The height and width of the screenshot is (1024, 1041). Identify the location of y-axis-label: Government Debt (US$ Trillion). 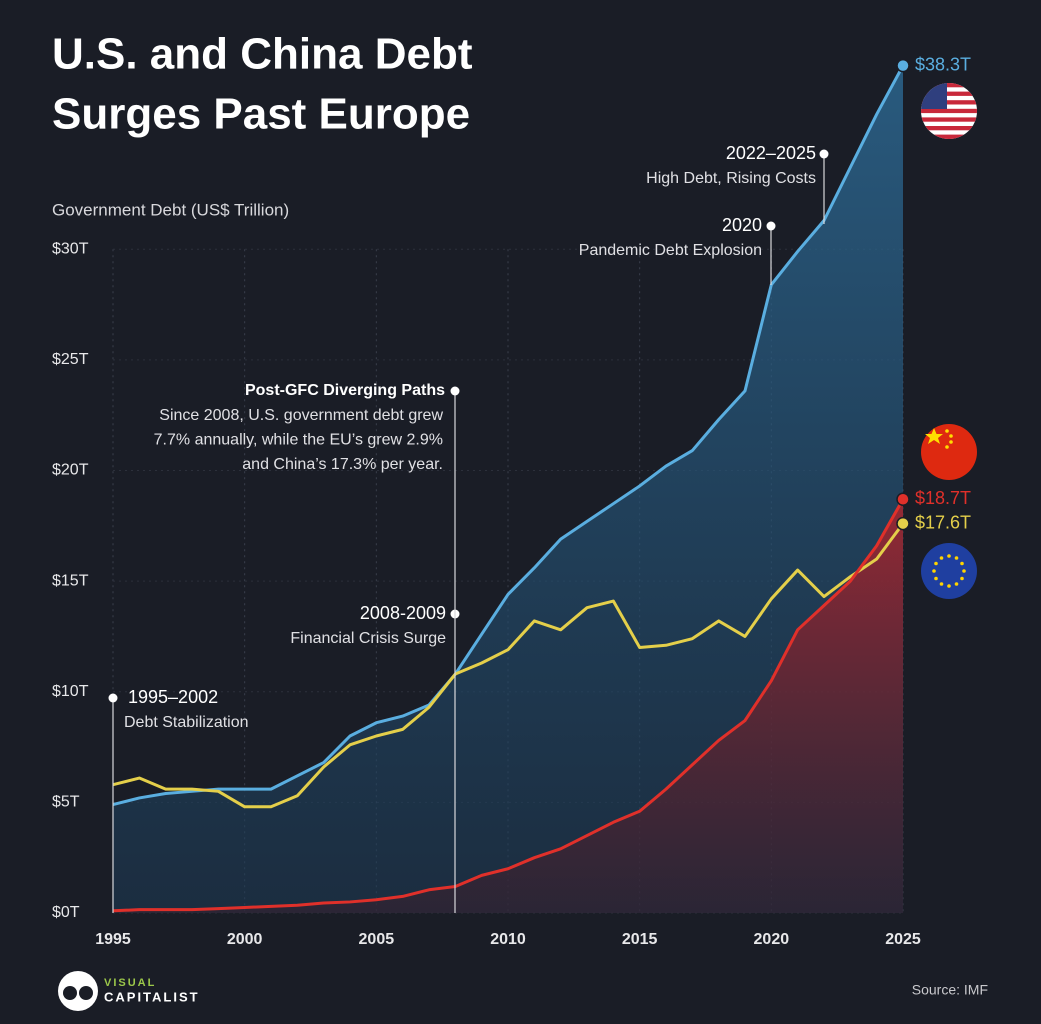
(170, 209).